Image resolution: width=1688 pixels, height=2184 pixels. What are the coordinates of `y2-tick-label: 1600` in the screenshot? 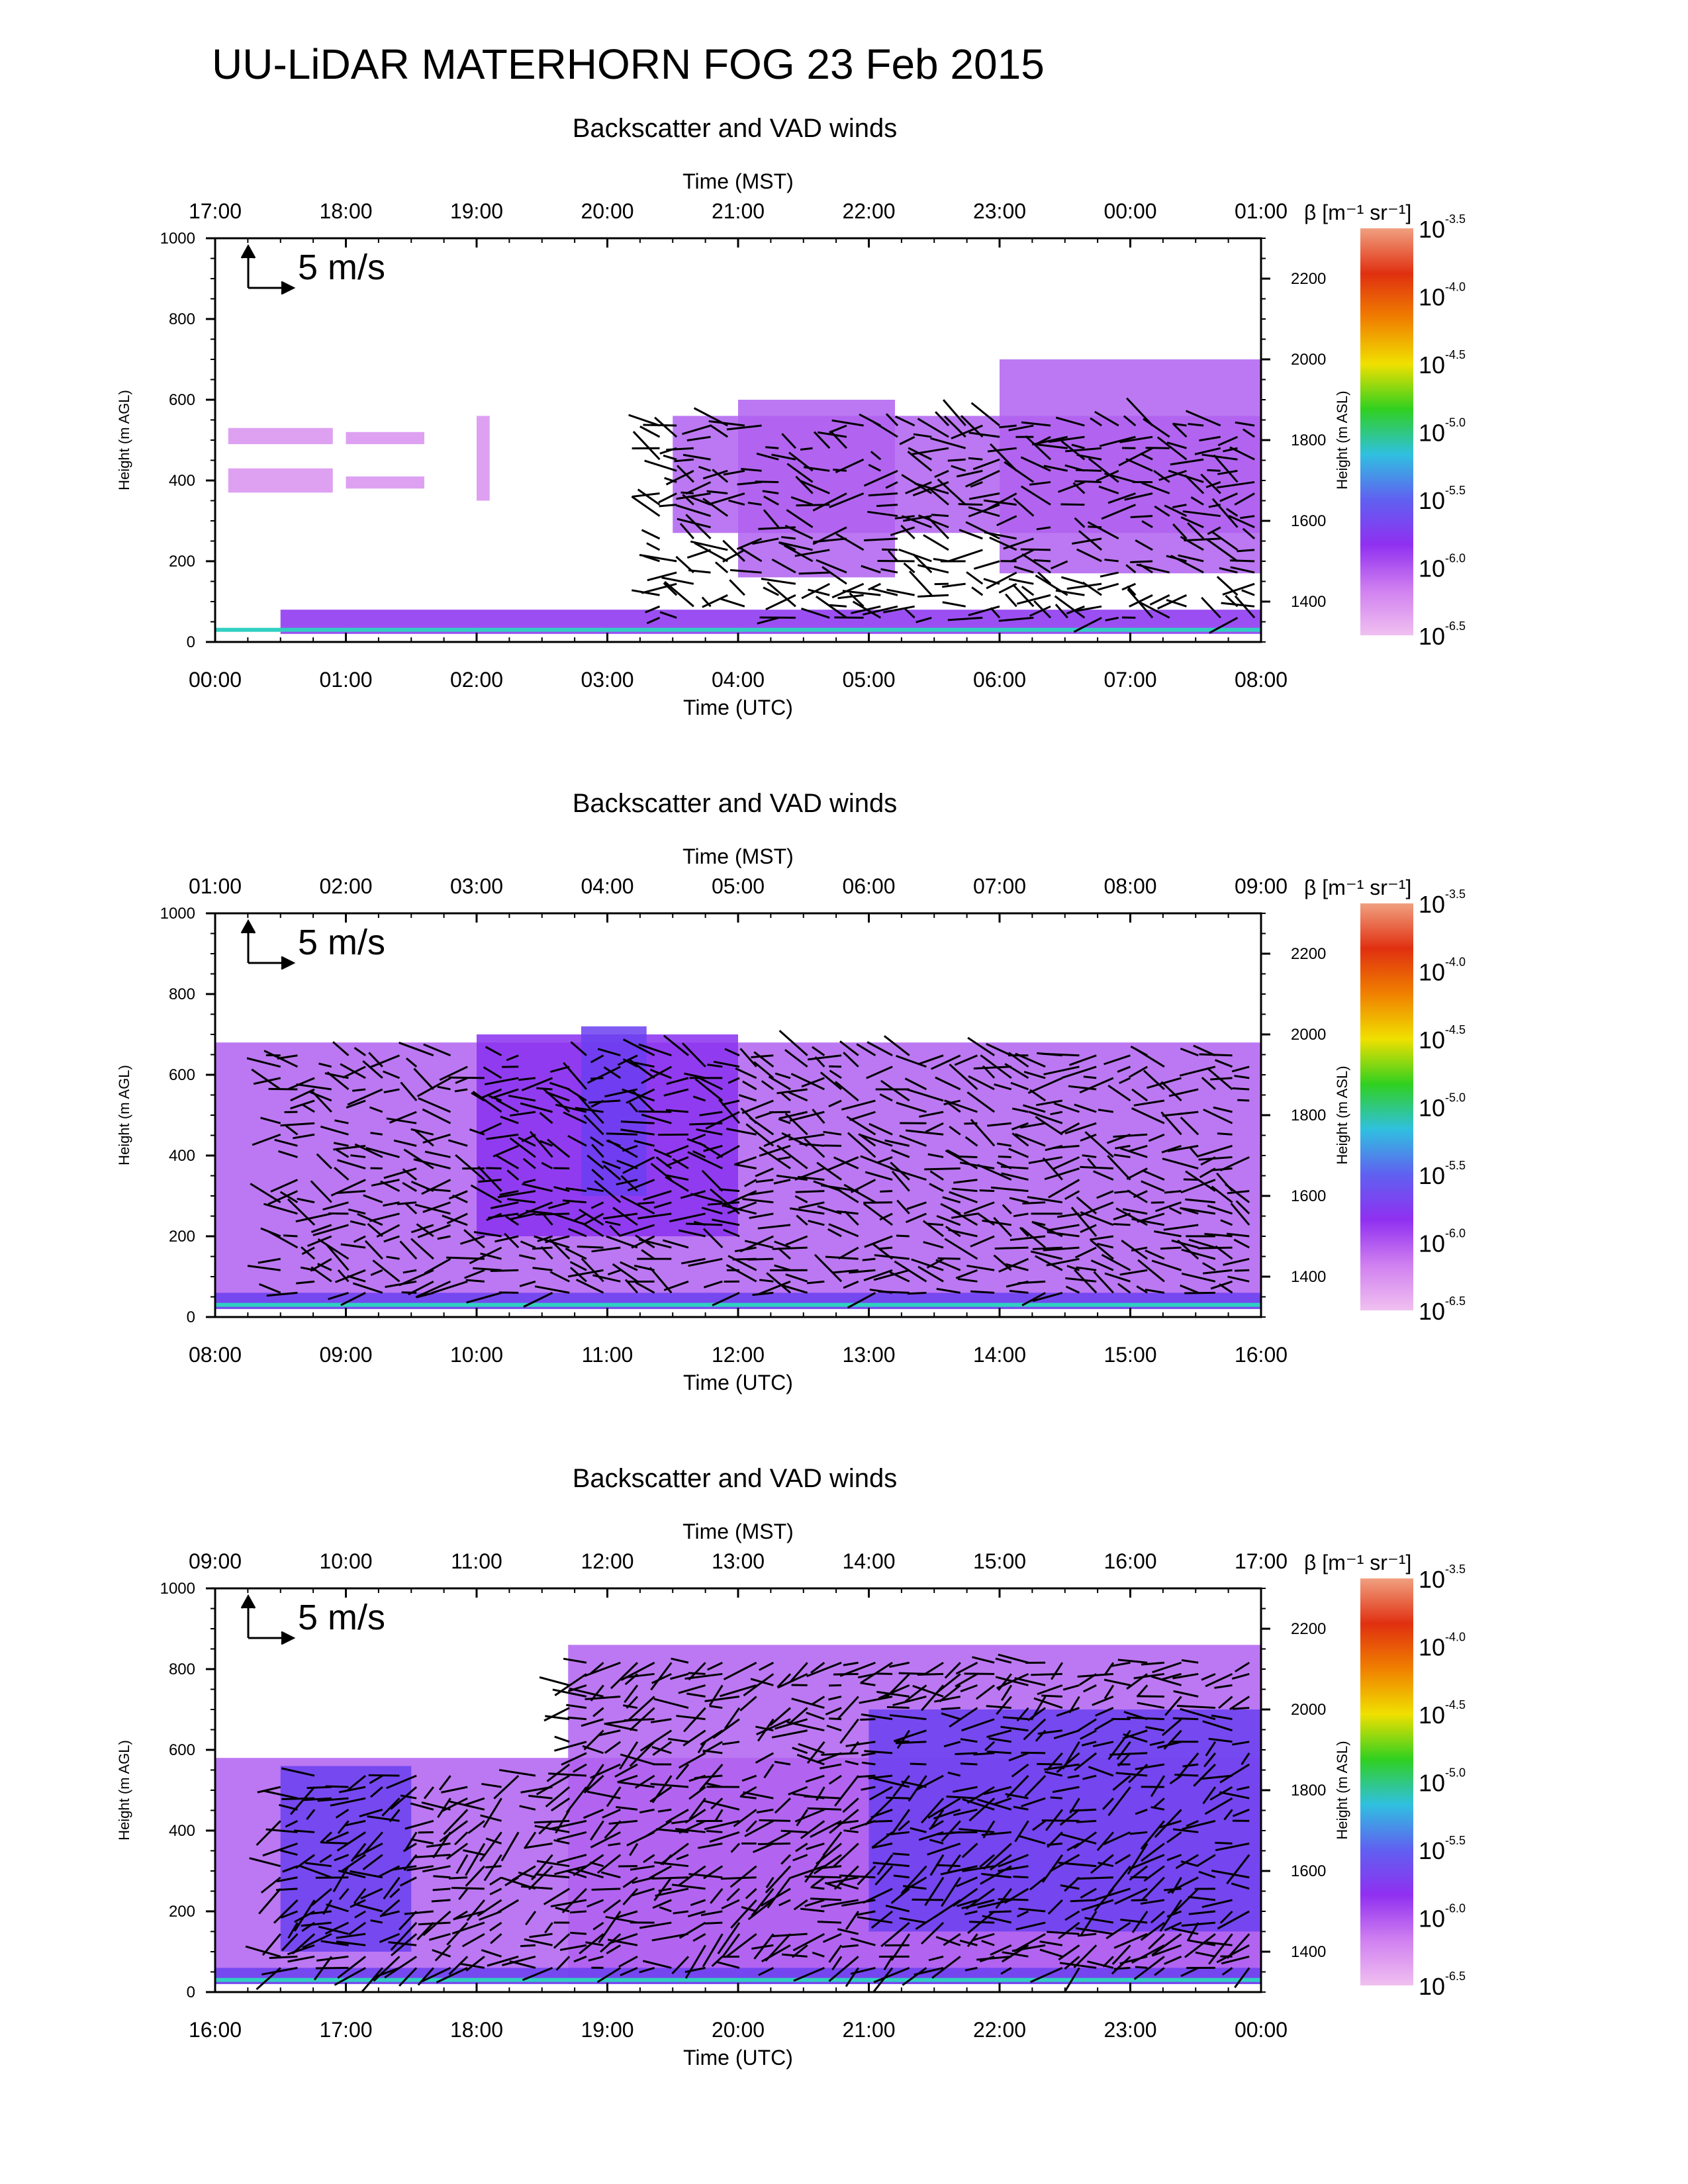 It's located at (1308, 1196).